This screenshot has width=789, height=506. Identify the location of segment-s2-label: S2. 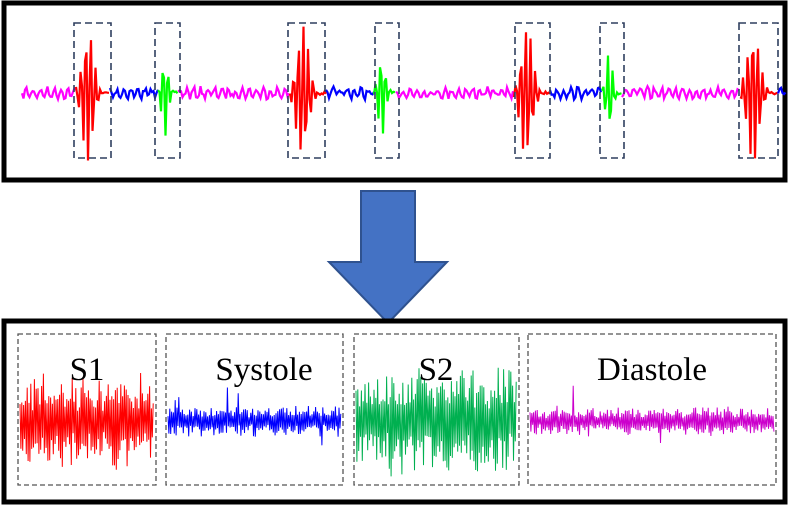
(436, 370).